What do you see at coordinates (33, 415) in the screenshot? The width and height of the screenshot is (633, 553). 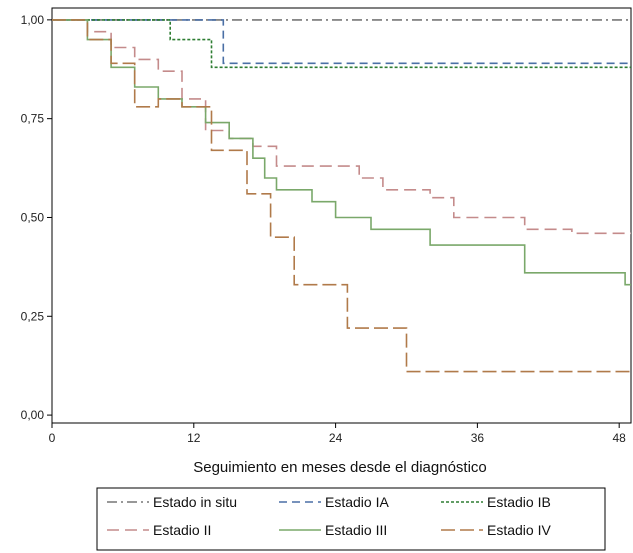 I see `y-tick-label: 0,00` at bounding box center [33, 415].